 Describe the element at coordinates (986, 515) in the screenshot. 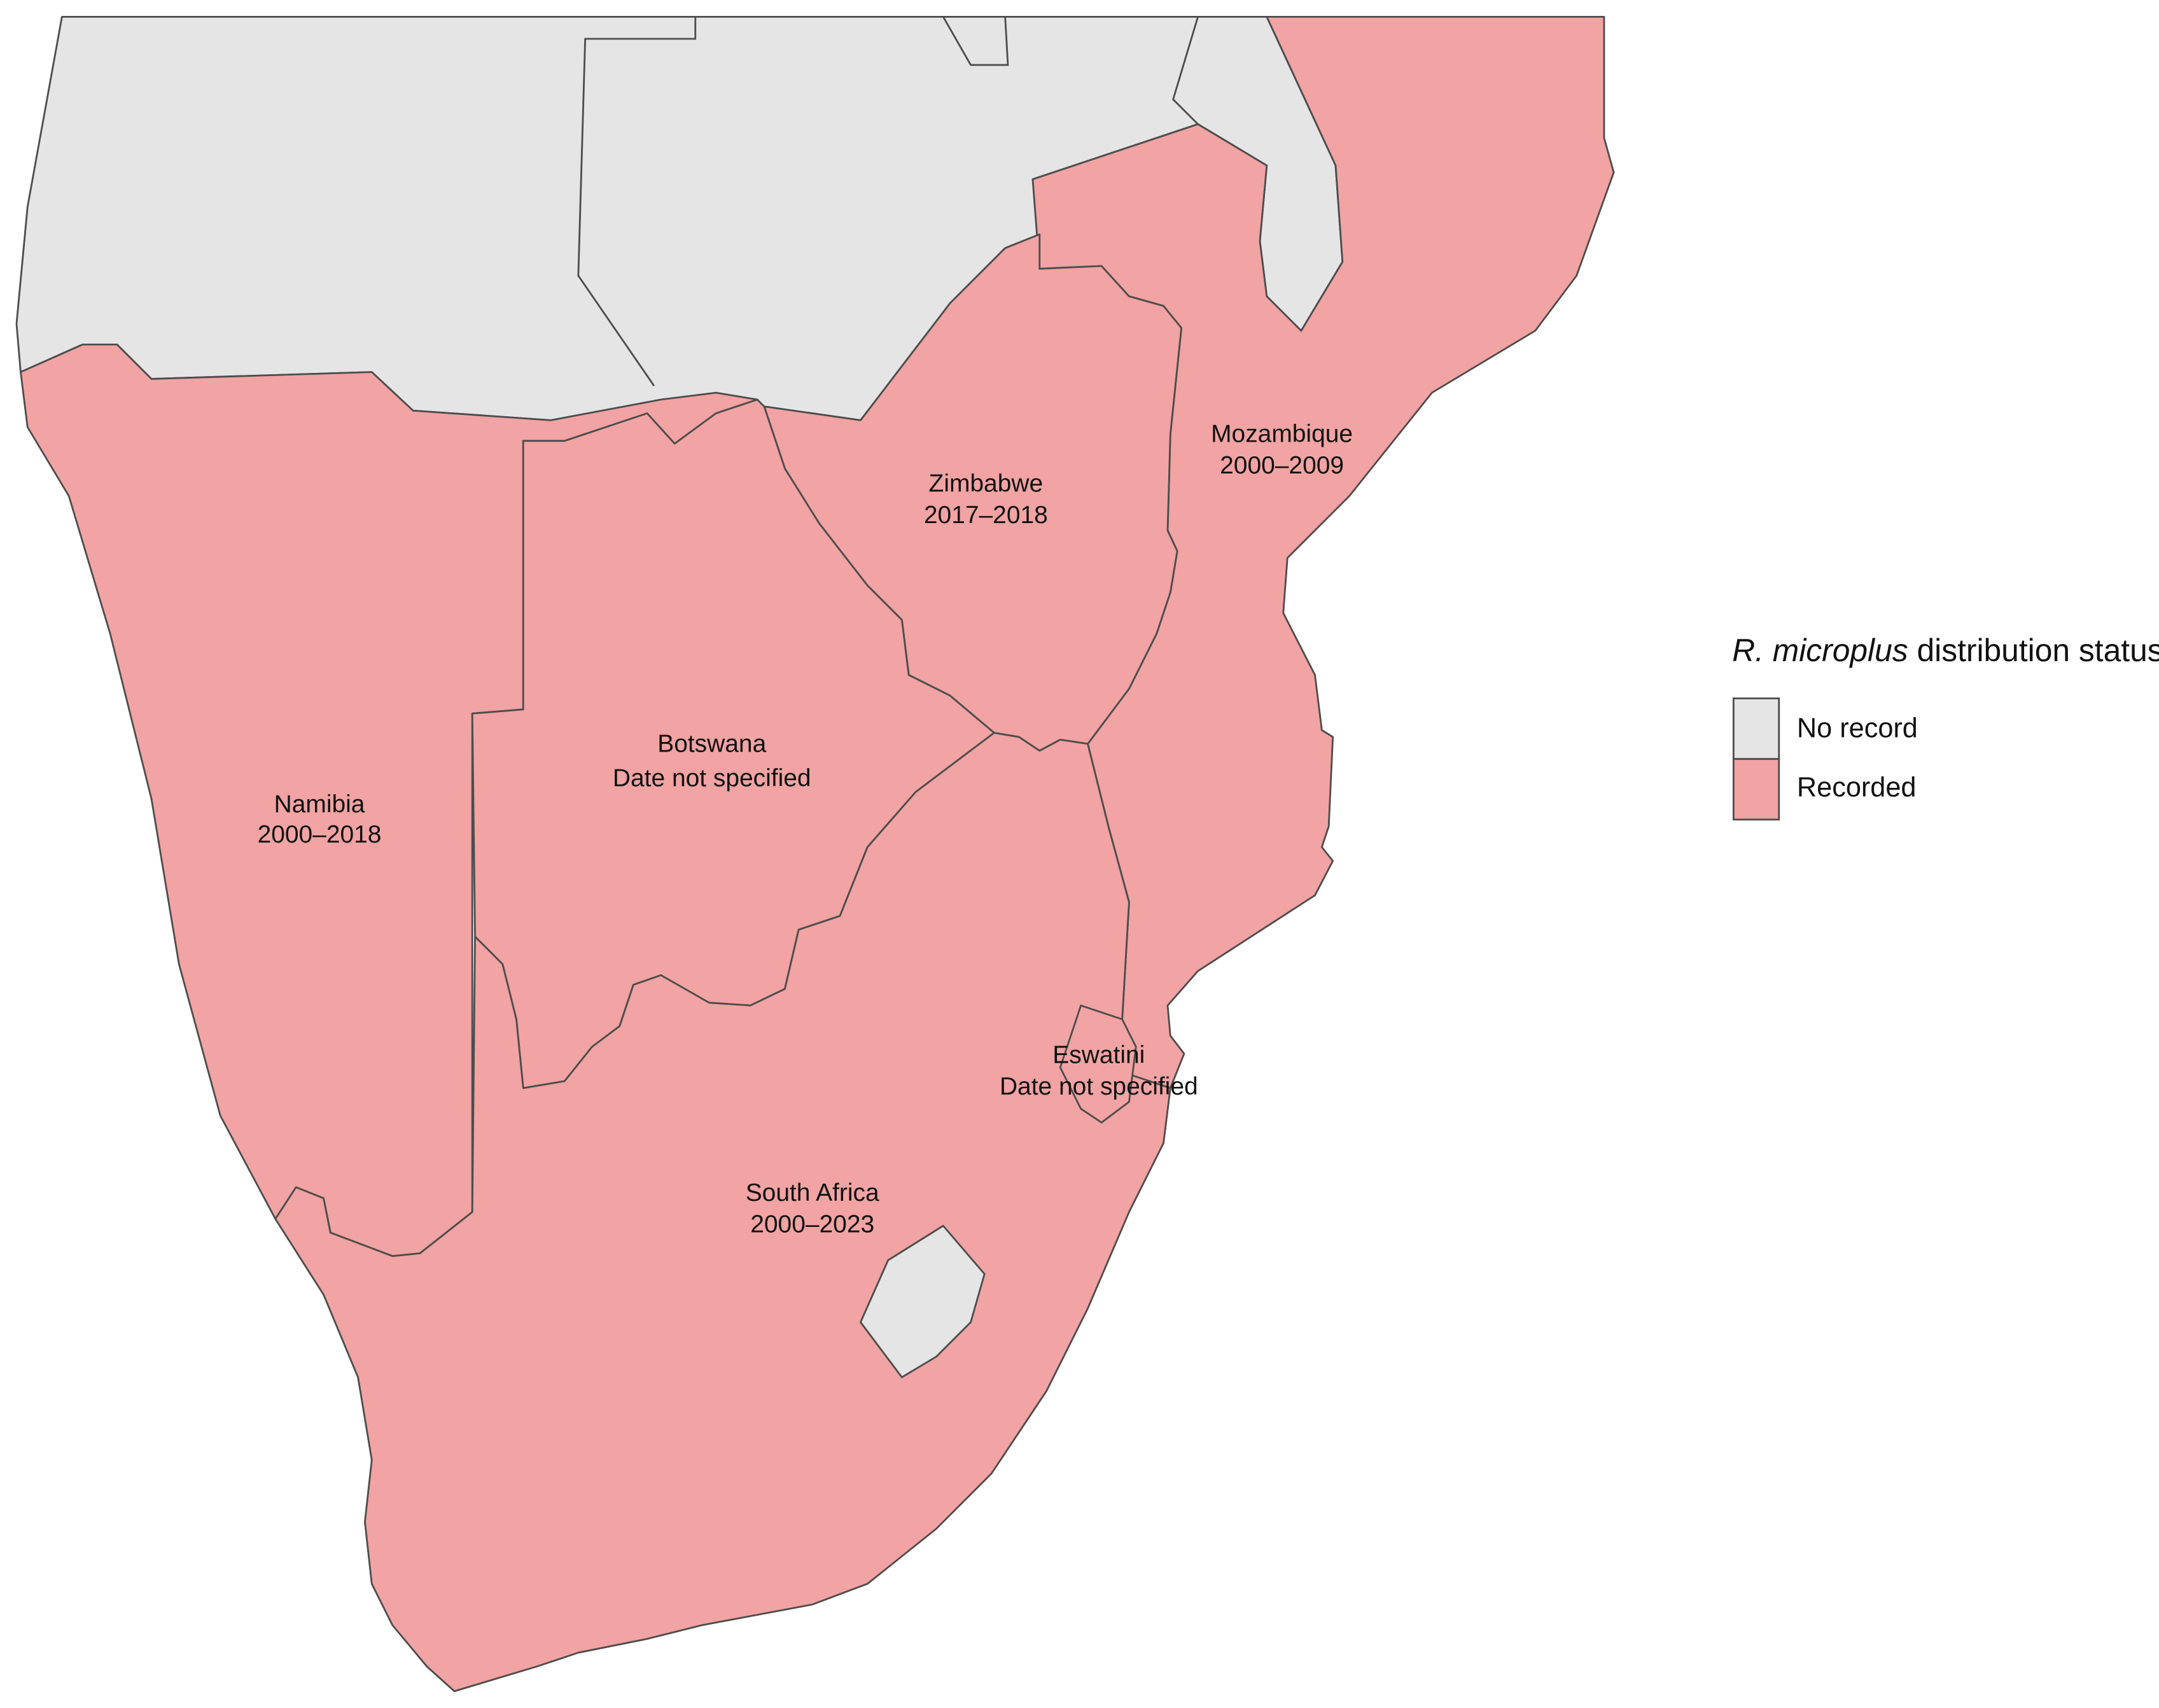

I see `country-period: 2017–2018` at that location.